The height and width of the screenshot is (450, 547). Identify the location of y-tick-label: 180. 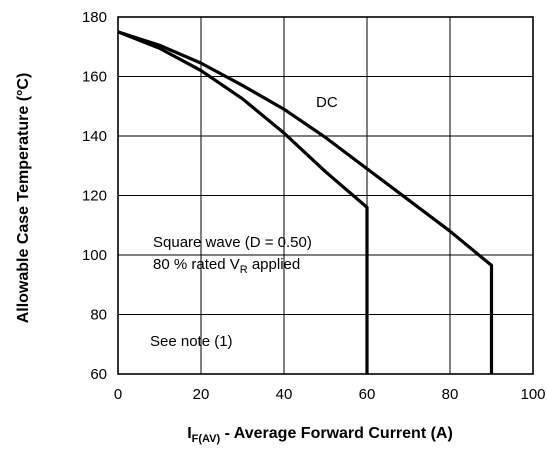
(94, 17).